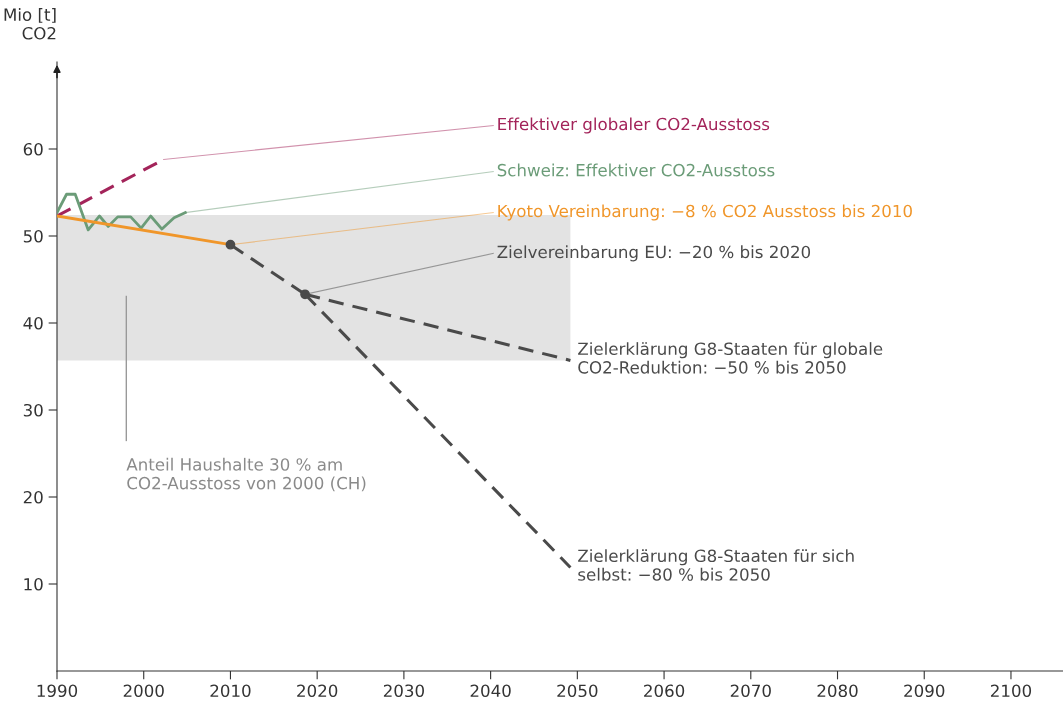  Describe the element at coordinates (634, 125) in the screenshot. I see `text: Effektiver globaler CO2-Ausstoss` at that location.